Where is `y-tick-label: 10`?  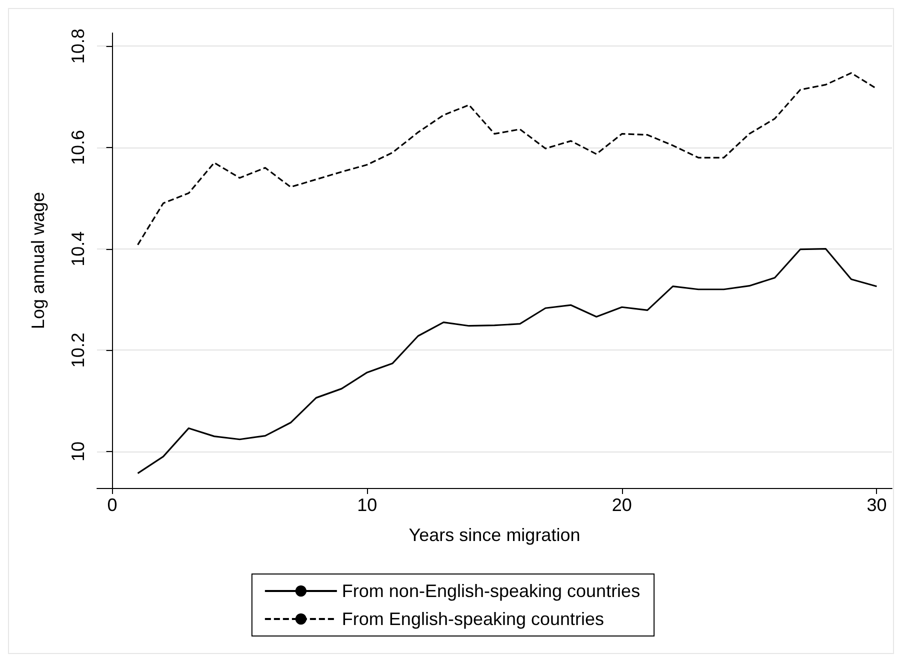
y-tick-label: 10 is located at coordinates (78, 452).